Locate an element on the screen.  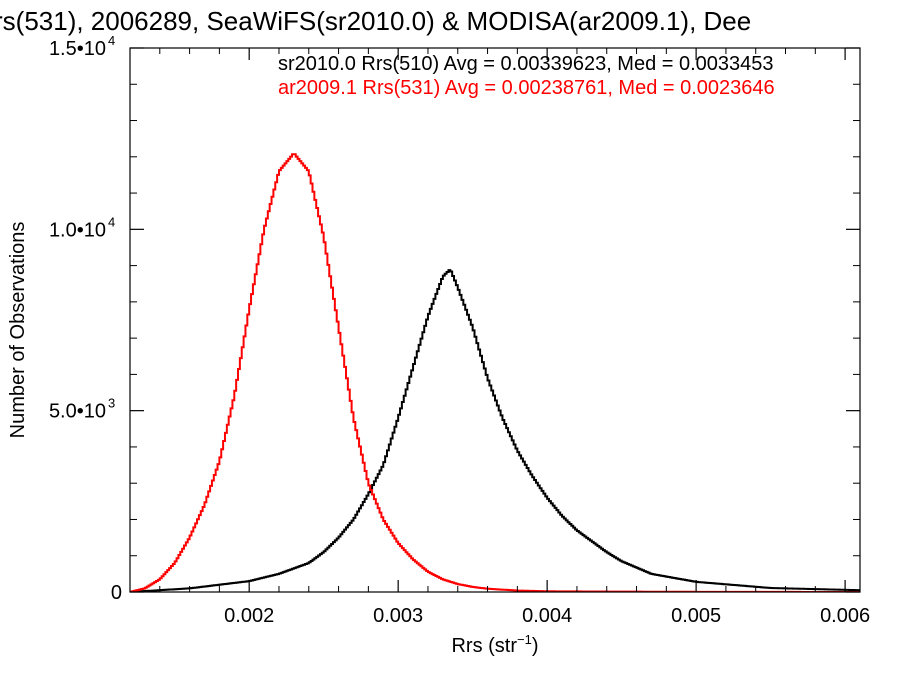
y-tick-label: 5.0•10 is located at coordinates (77, 412).